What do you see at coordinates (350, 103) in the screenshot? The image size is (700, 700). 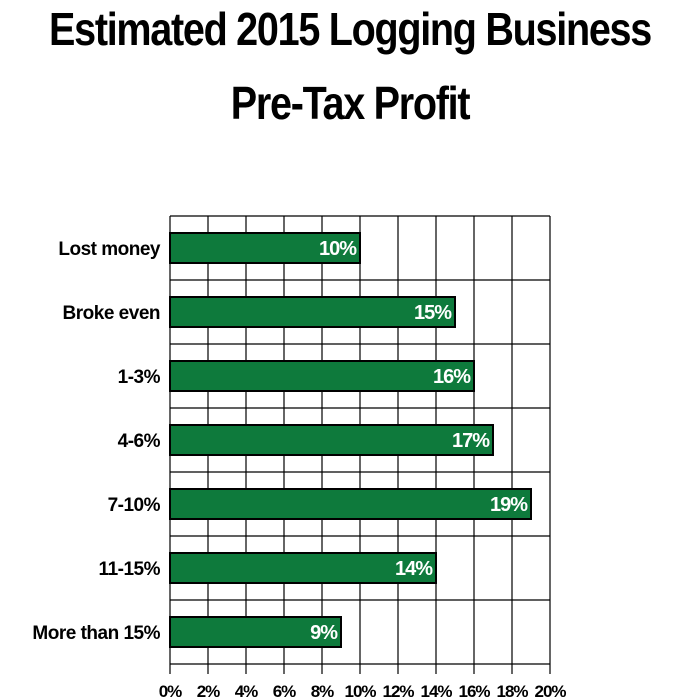 I see `chart-title-line-2: Pre-Tax Profit` at bounding box center [350, 103].